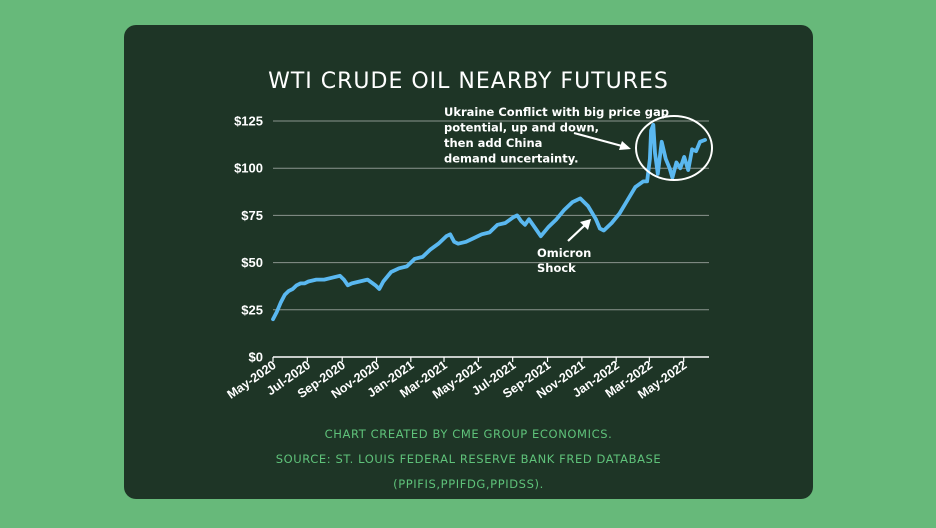  I want to click on y-axis-ticks: $0 $25 $50 $75 $100 $125, so click(248, 239).